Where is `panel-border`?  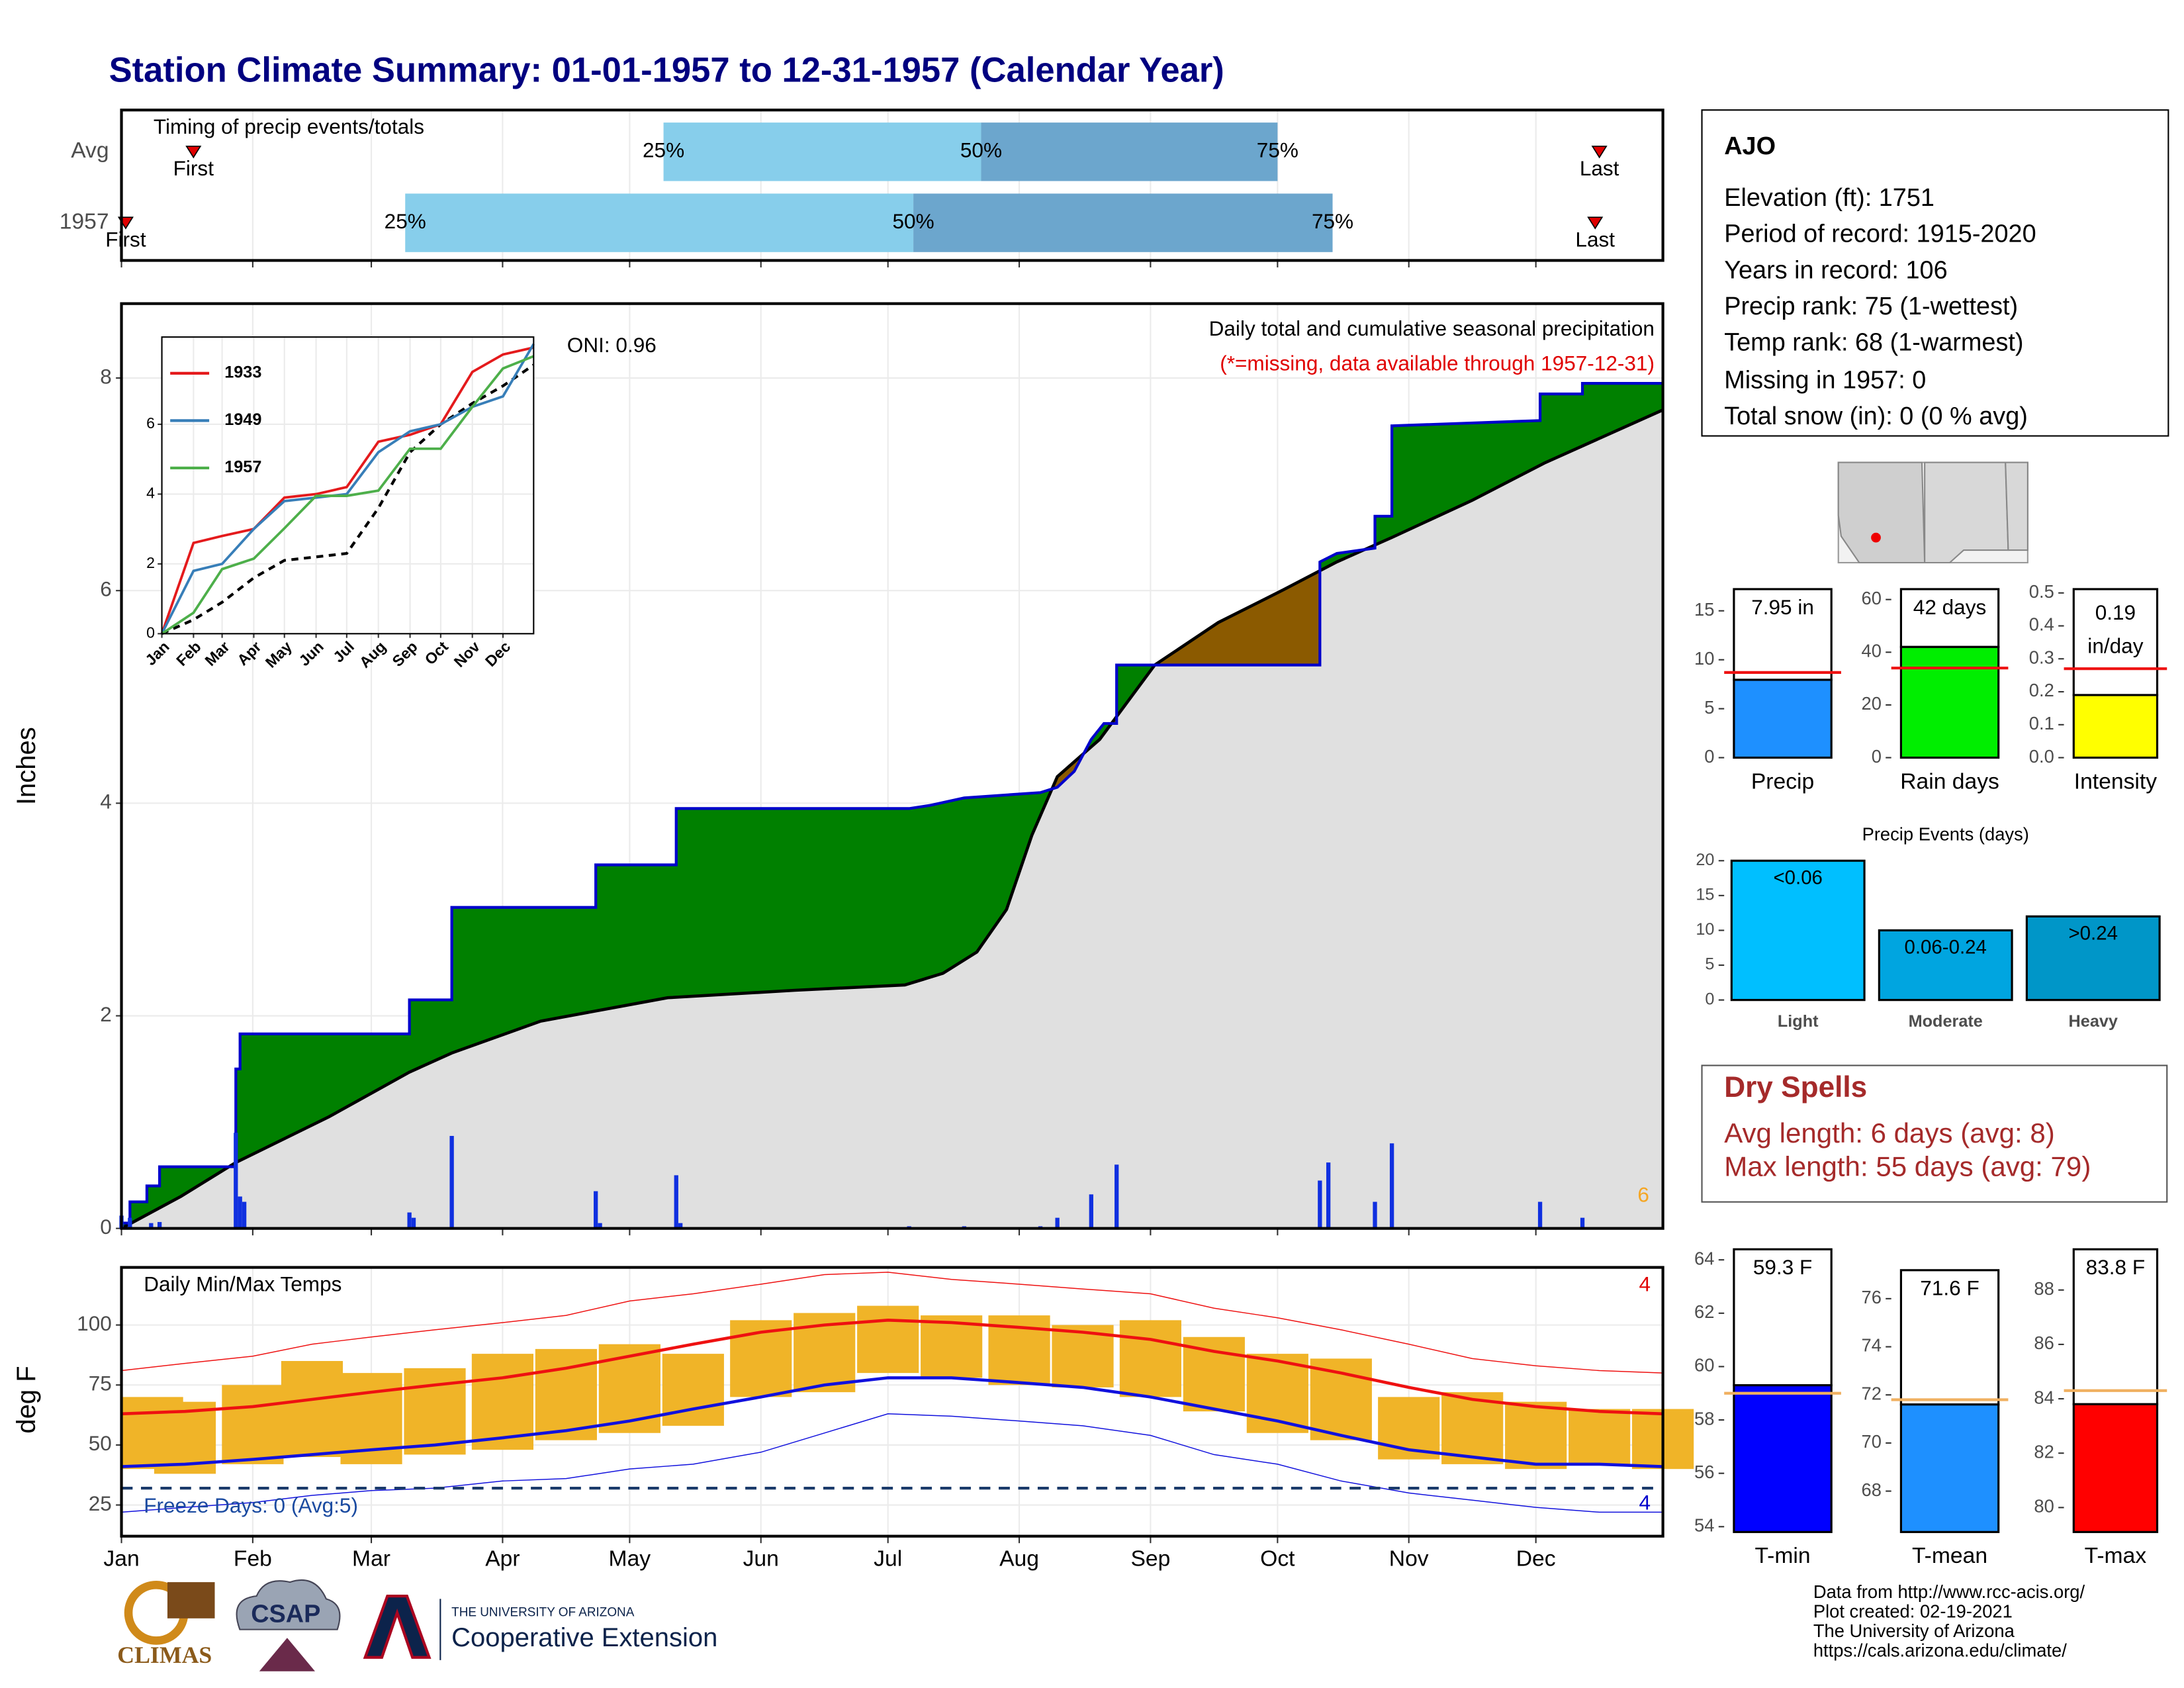
panel-border is located at coordinates (892, 1402).